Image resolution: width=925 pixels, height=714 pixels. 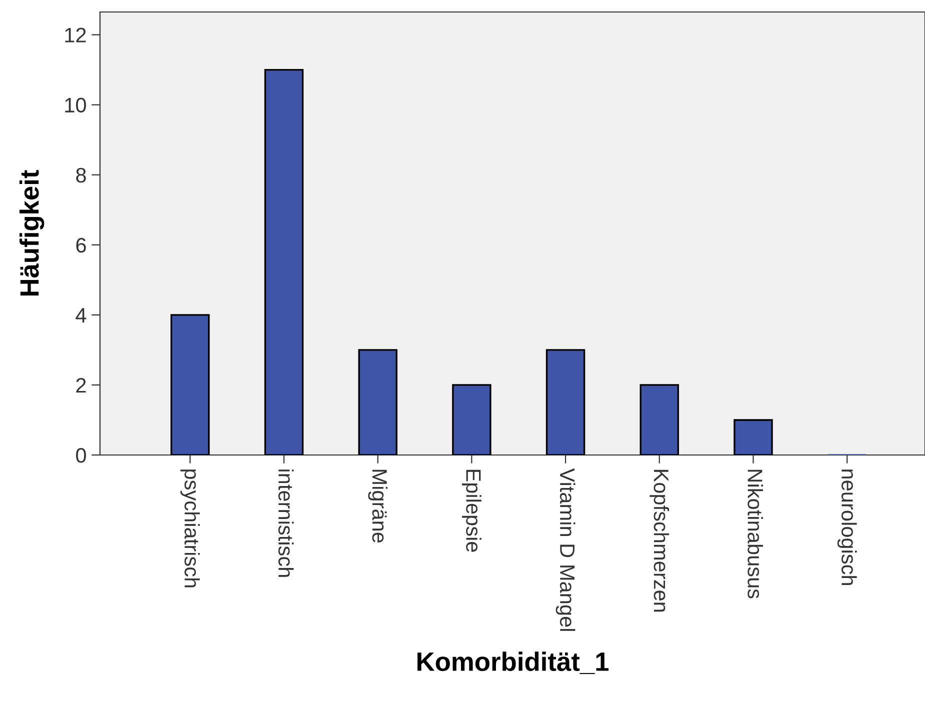 I want to click on x-tick-label: Nikotinabusus, so click(x=755, y=534).